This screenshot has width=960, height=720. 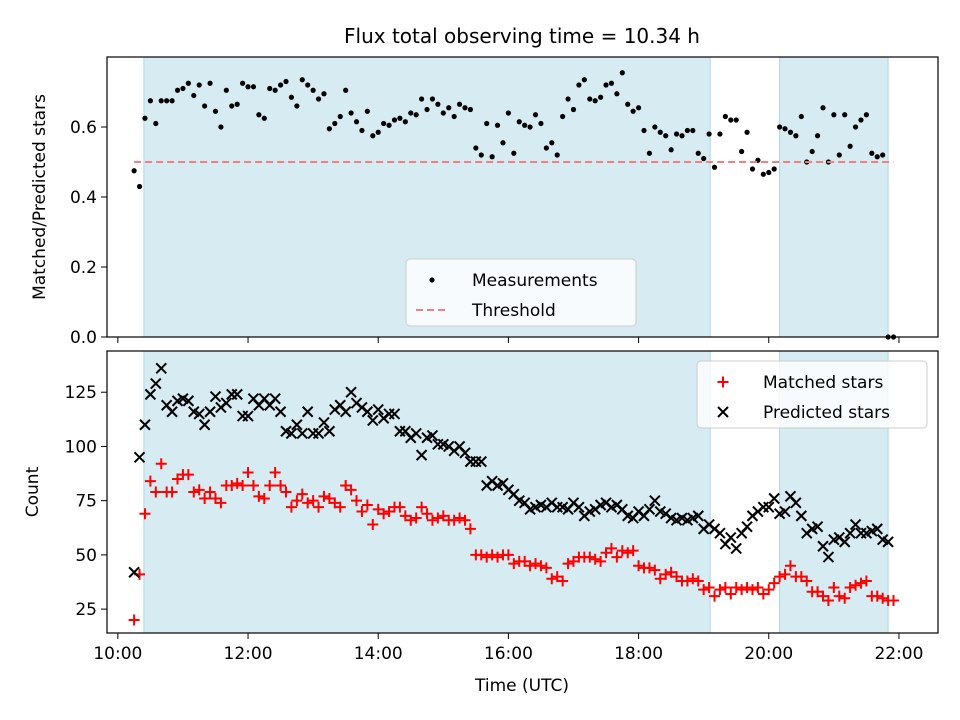 I want to click on x-tick-label: 16:00, so click(x=508, y=654).